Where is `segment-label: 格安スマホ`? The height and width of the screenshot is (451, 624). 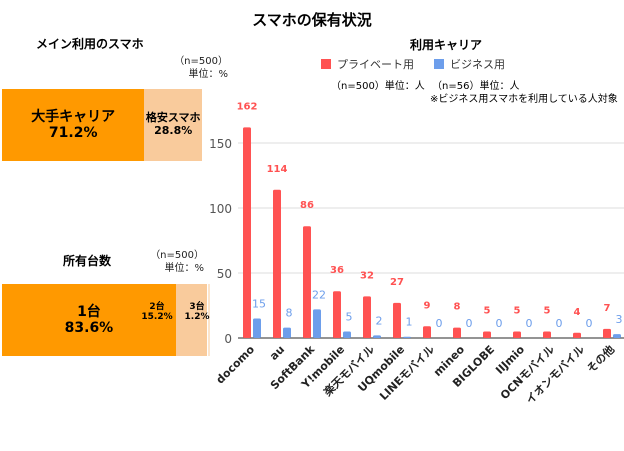 segment-label: 格安スマホ is located at coordinates (173, 118).